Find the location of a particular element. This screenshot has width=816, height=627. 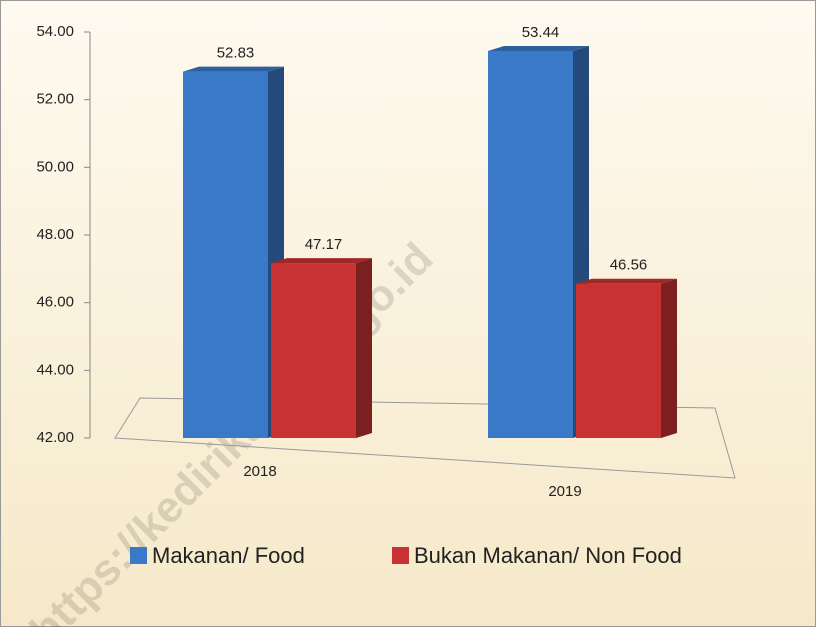

legend-label: Makanan/ Food is located at coordinates (228, 555).